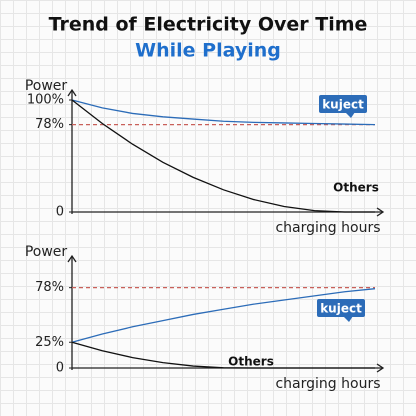 The height and width of the screenshot is (416, 416). Describe the element at coordinates (49, 342) in the screenshot. I see `y-tick-label: 25%` at that location.